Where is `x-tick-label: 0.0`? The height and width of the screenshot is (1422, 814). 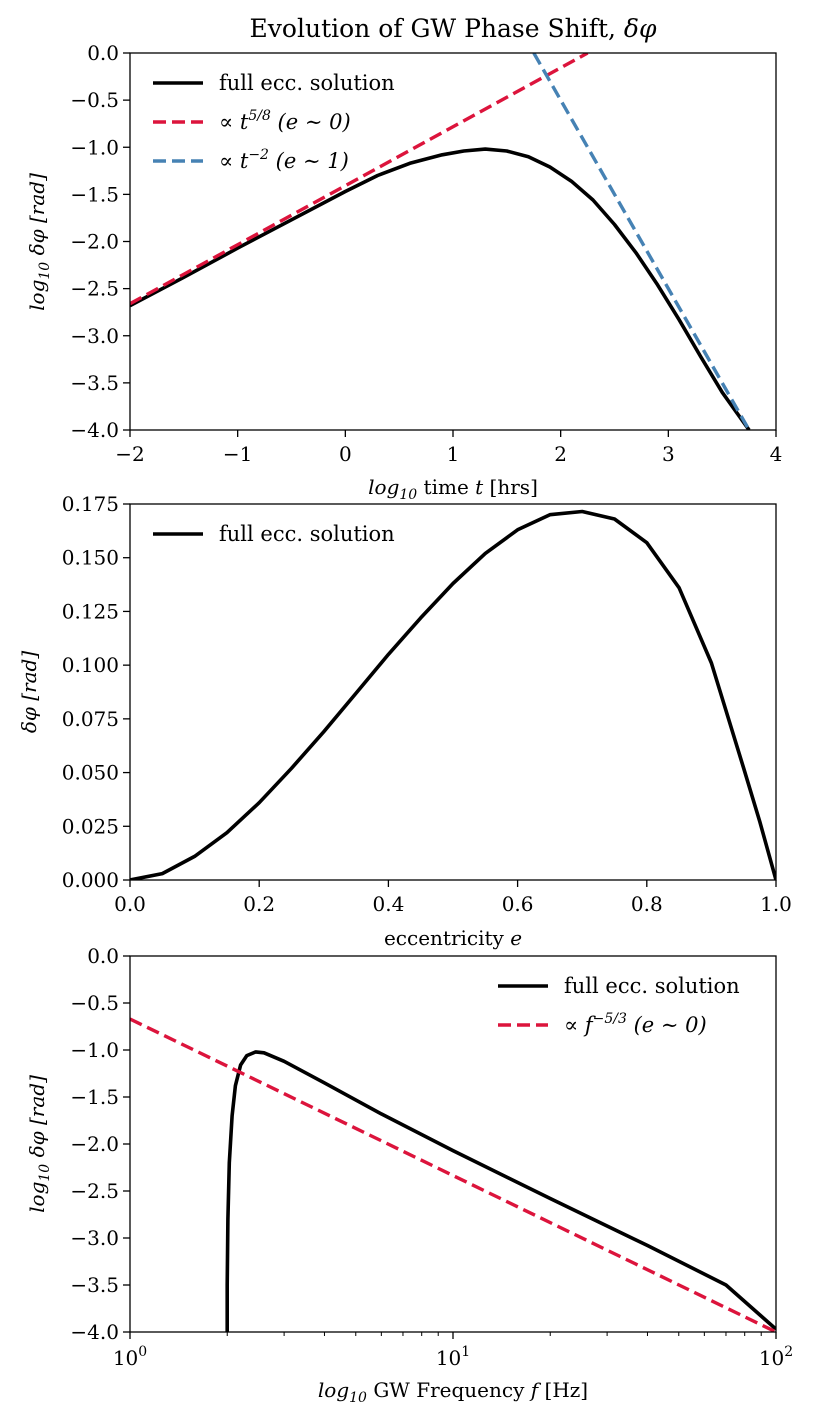
x-tick-label: 0.0 is located at coordinates (130, 904).